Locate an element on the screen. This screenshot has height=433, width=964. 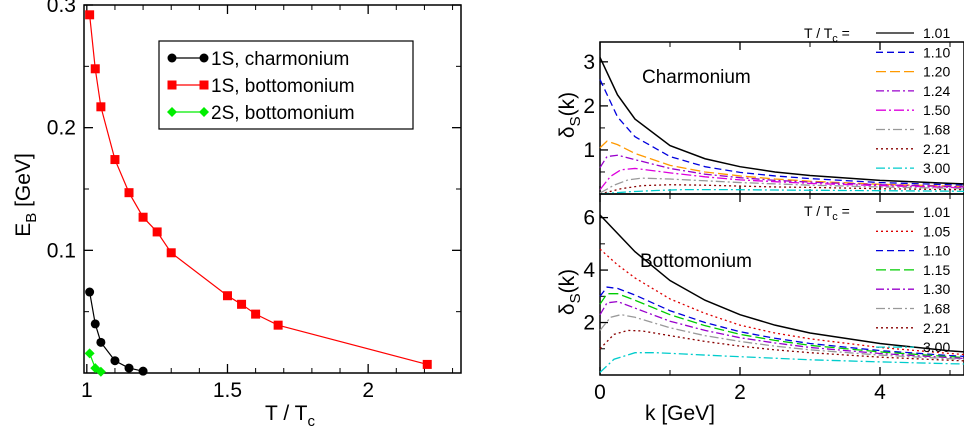
charmonium-legend-label-1-10: 1.10 is located at coordinates (936, 52).